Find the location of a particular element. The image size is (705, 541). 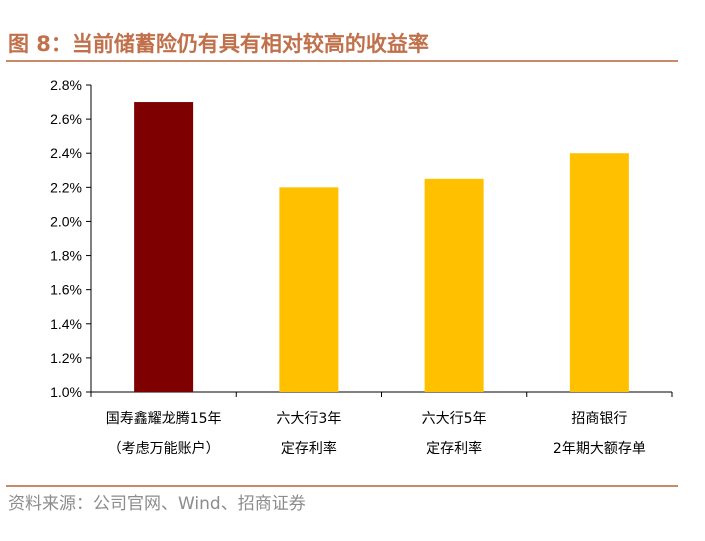

x-category-label: 六大行5年 is located at coordinates (454, 419).